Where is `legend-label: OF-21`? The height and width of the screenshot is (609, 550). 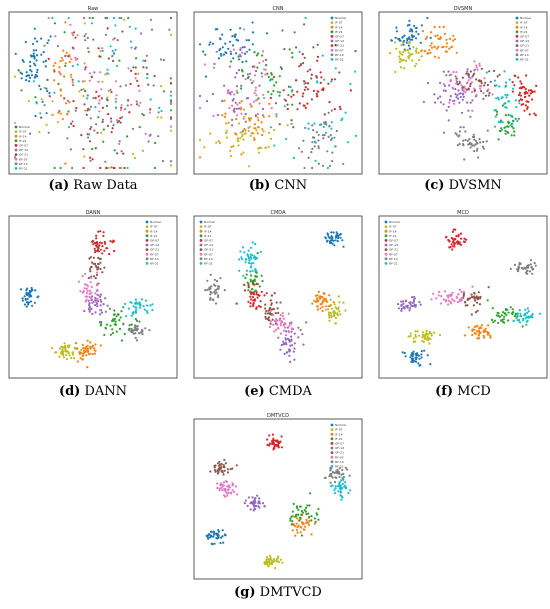 legend-label: OF-21 is located at coordinates (23, 155).